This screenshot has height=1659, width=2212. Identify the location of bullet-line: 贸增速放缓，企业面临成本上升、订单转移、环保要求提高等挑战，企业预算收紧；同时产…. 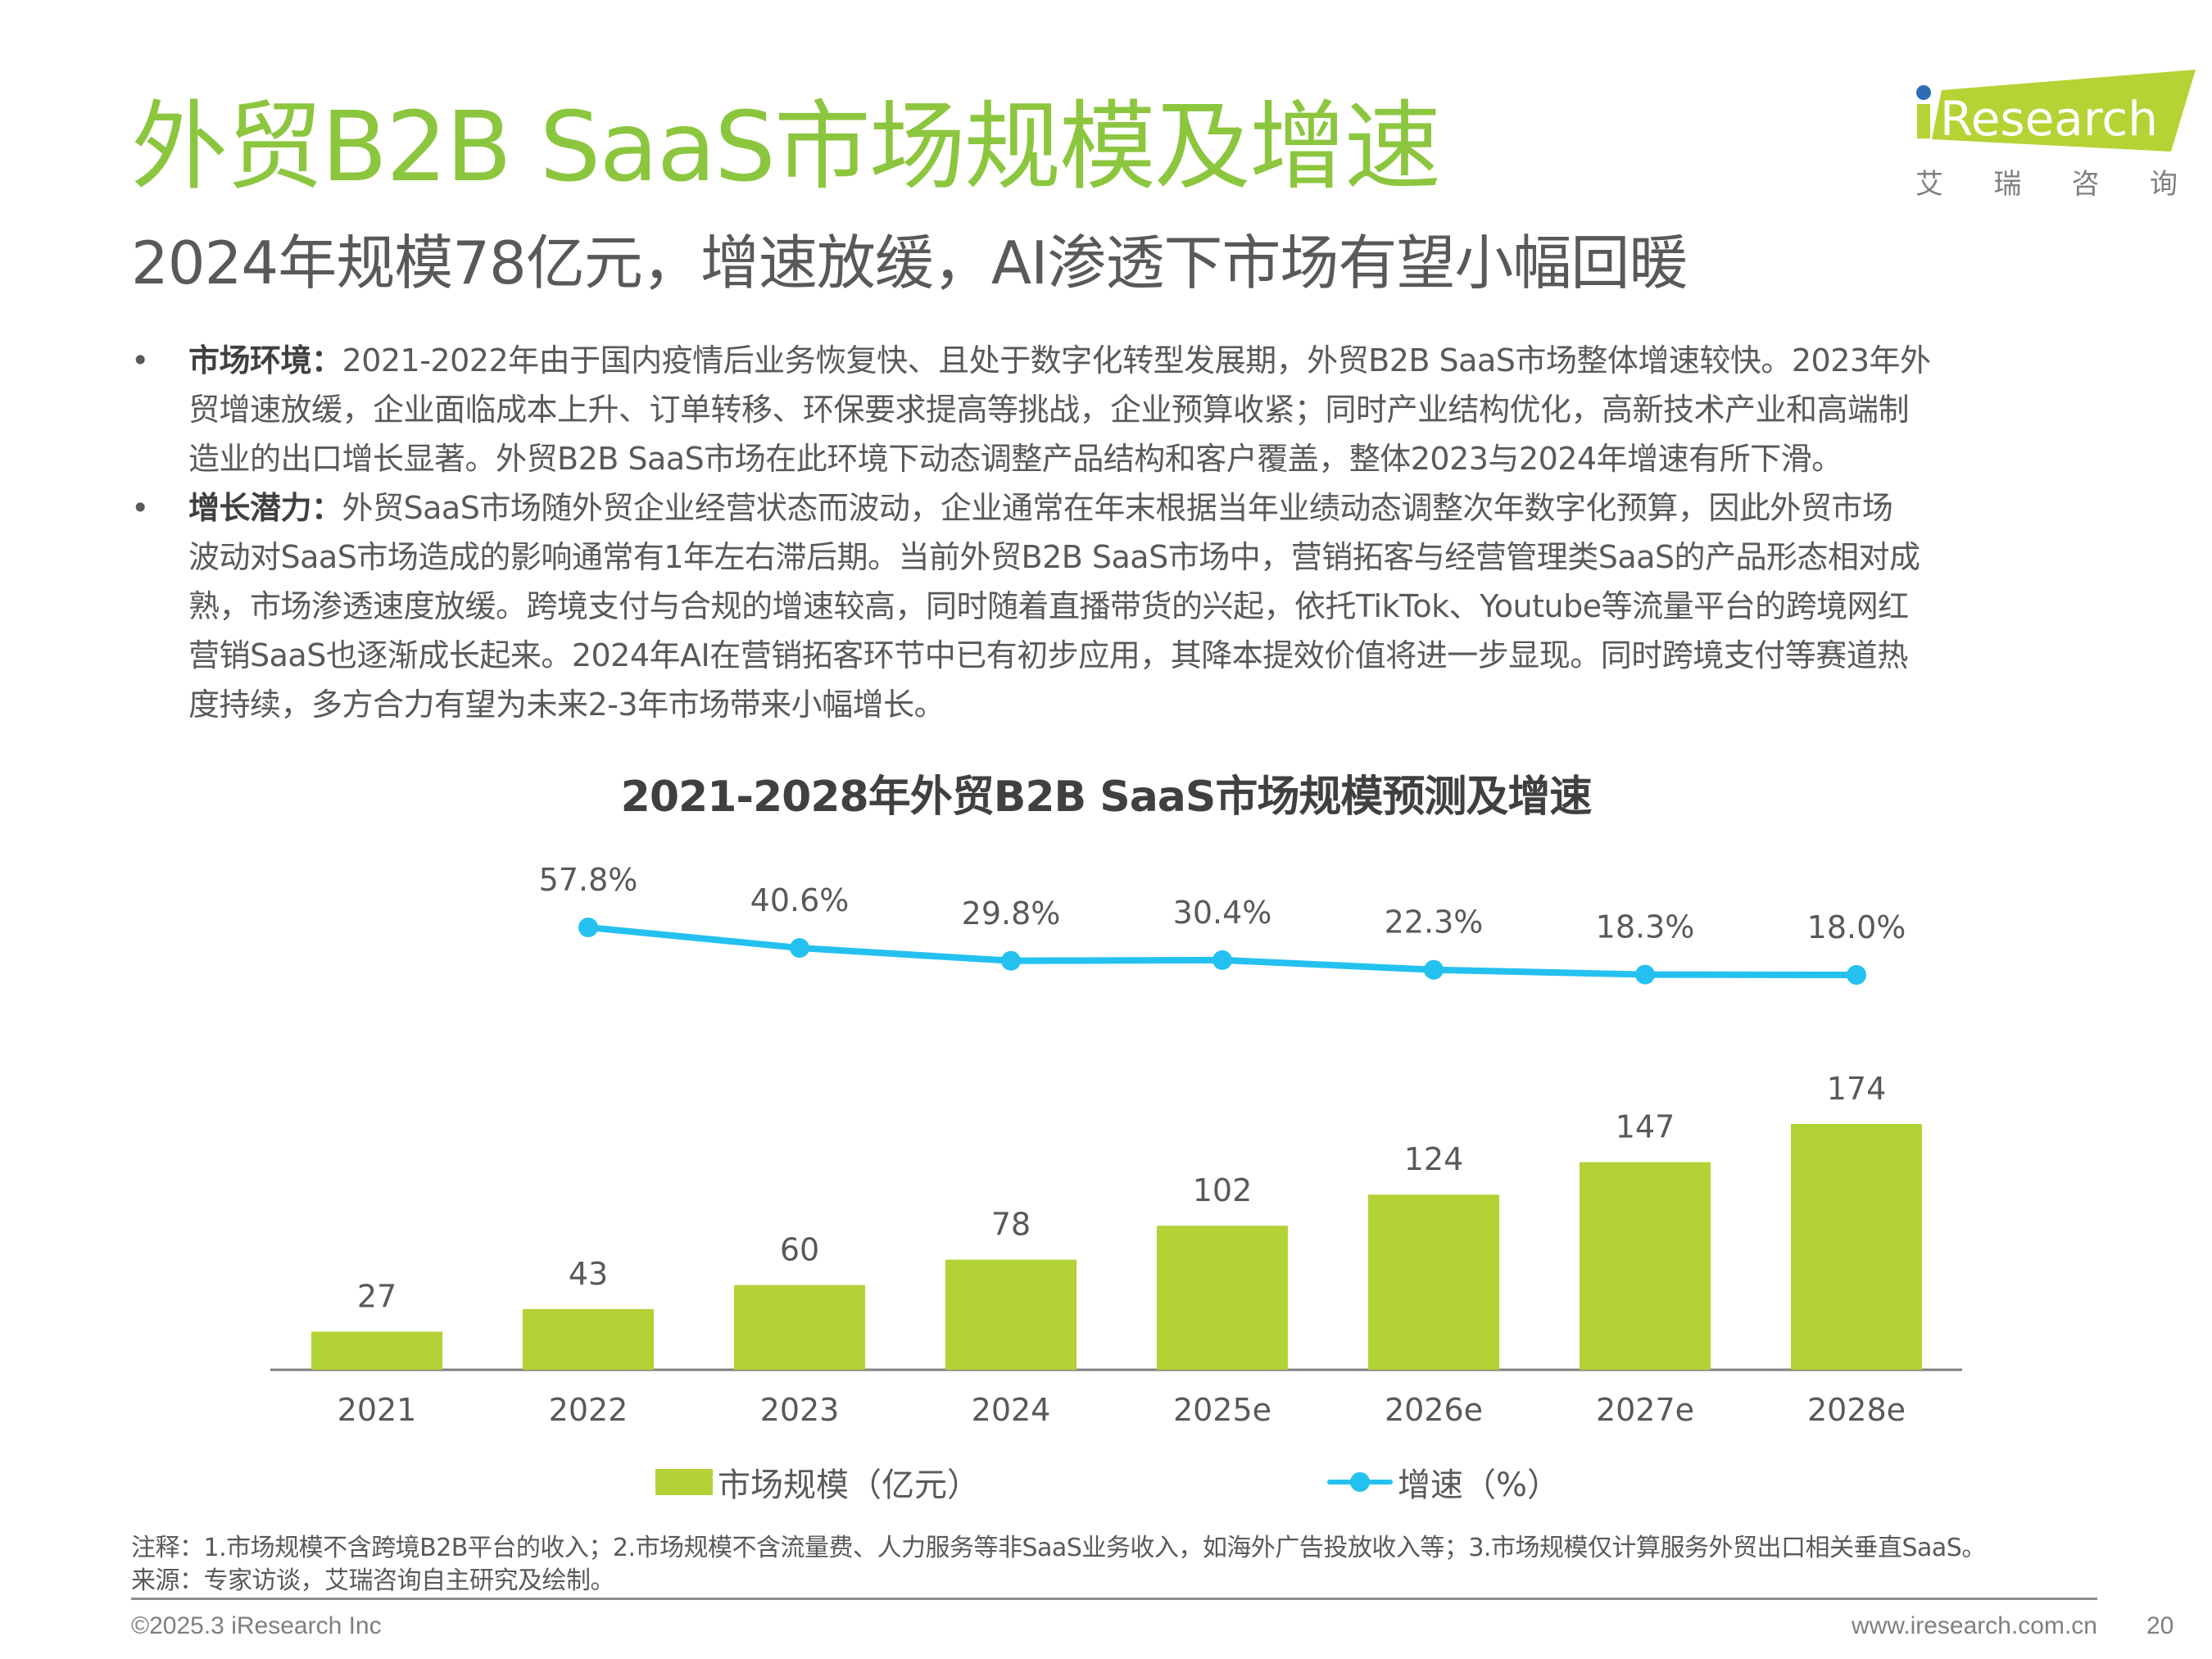
(1049, 410).